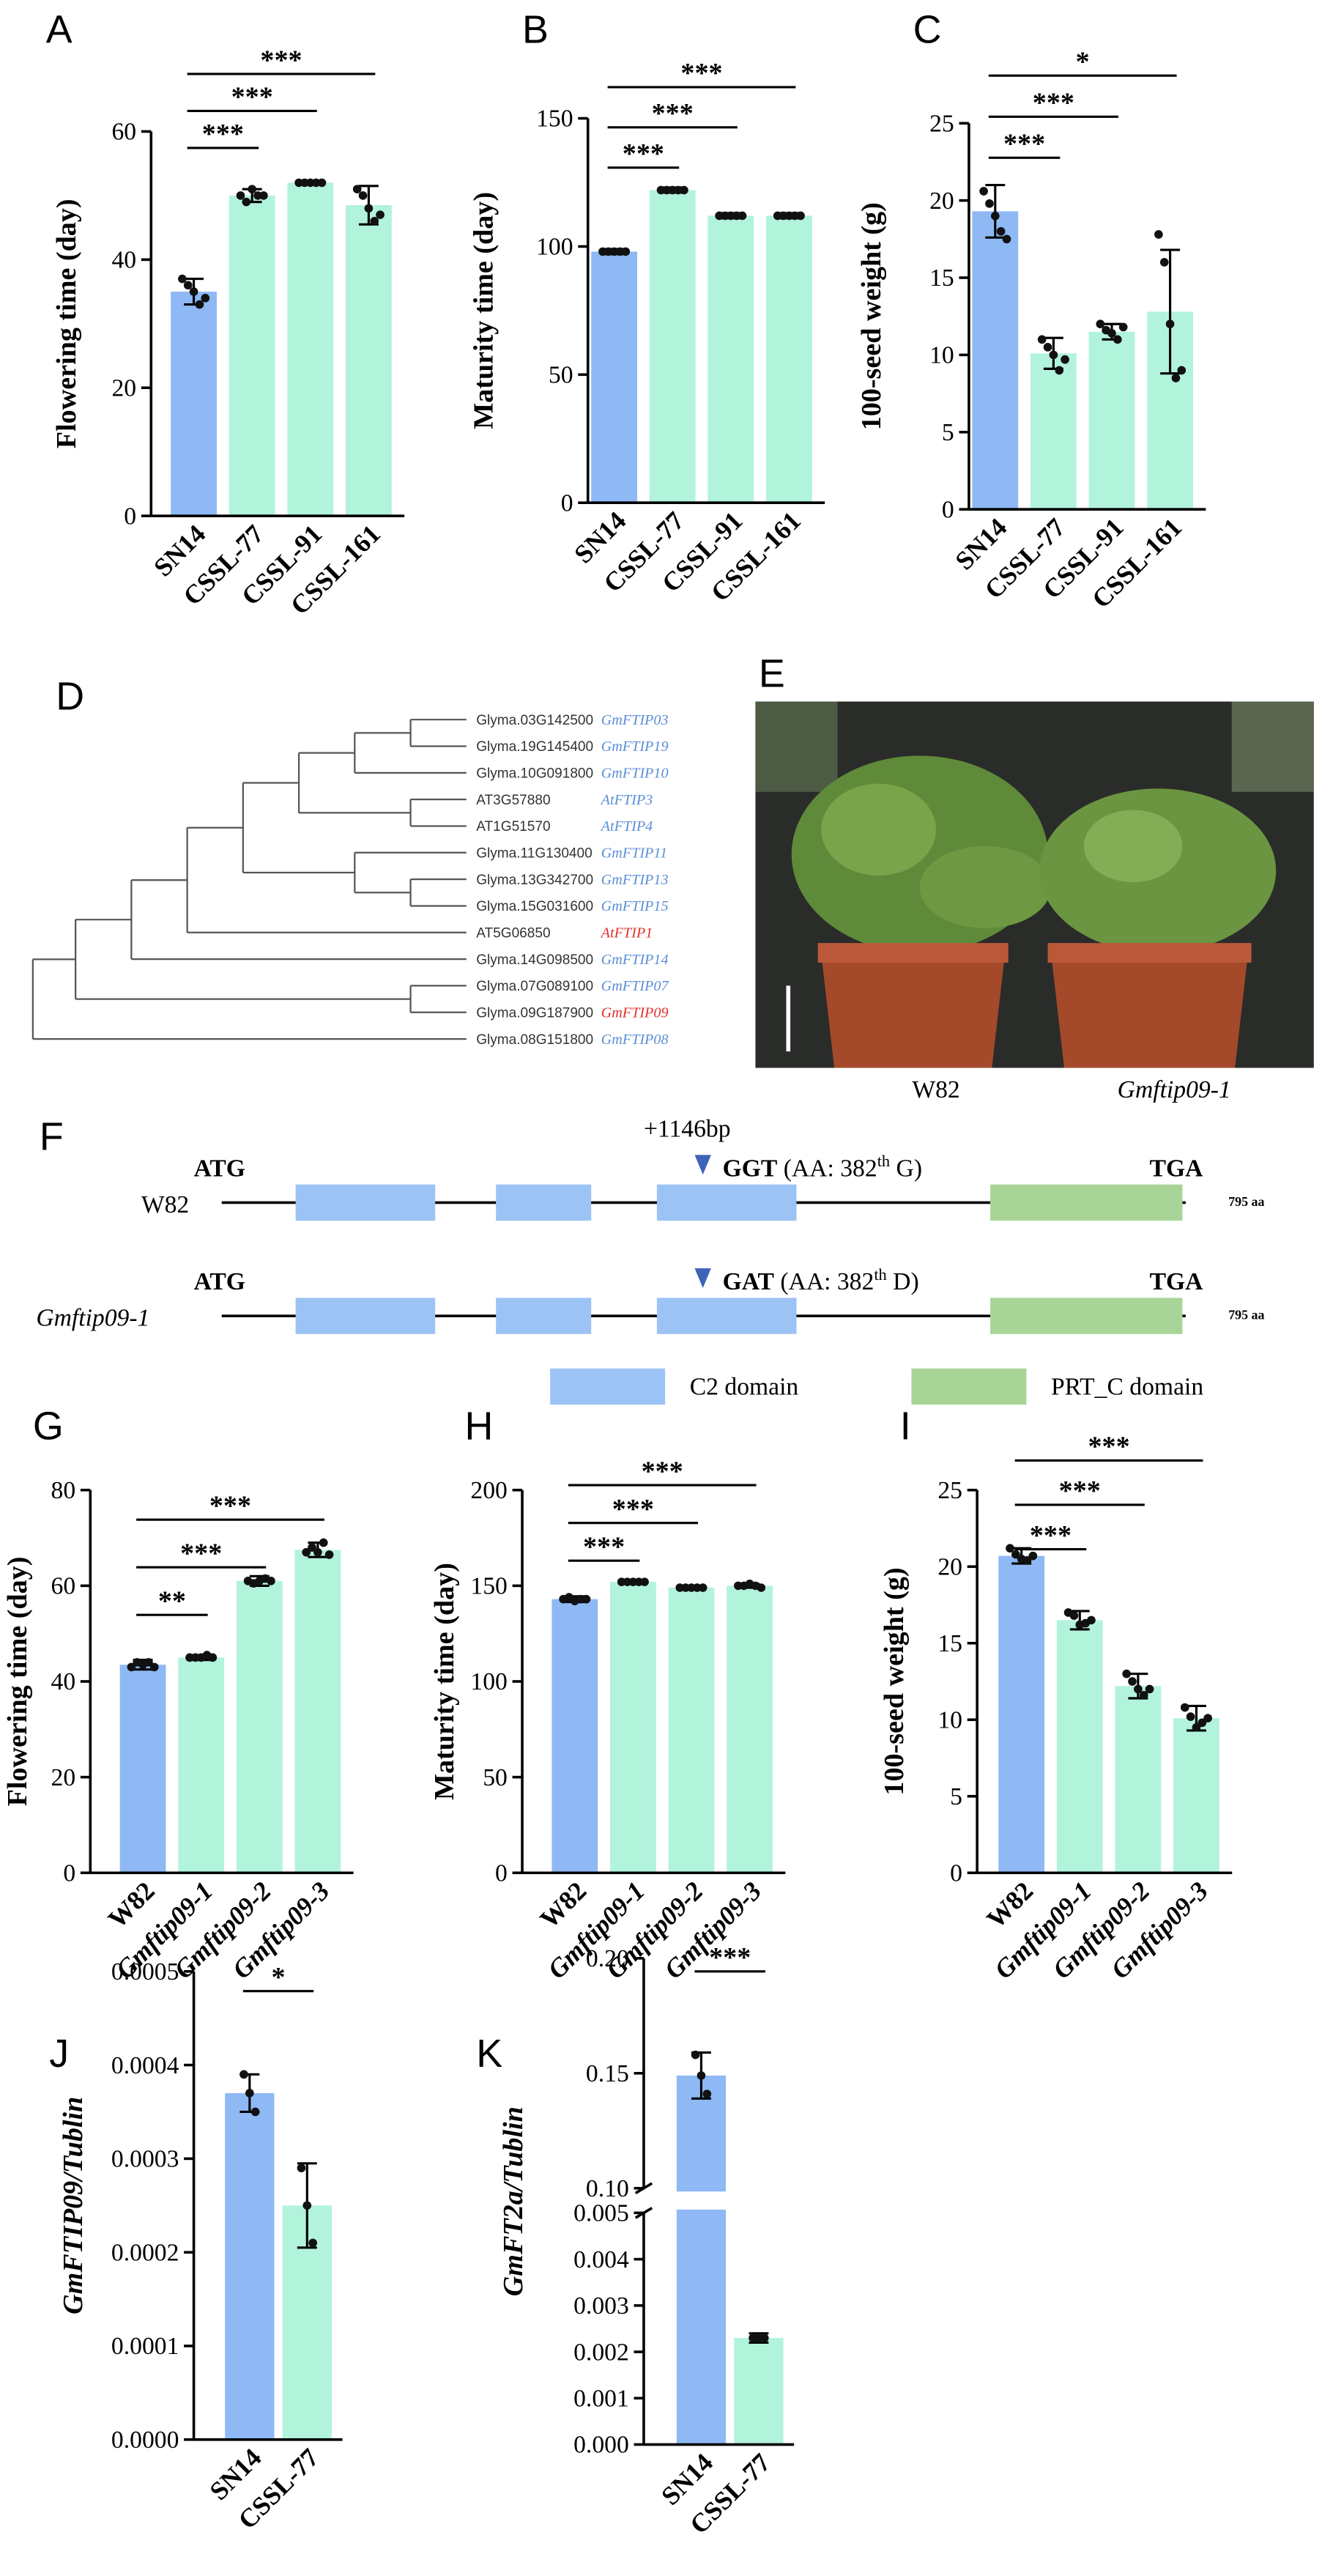  Describe the element at coordinates (63, 1681) in the screenshot. I see `y-tick-label: 40` at that location.